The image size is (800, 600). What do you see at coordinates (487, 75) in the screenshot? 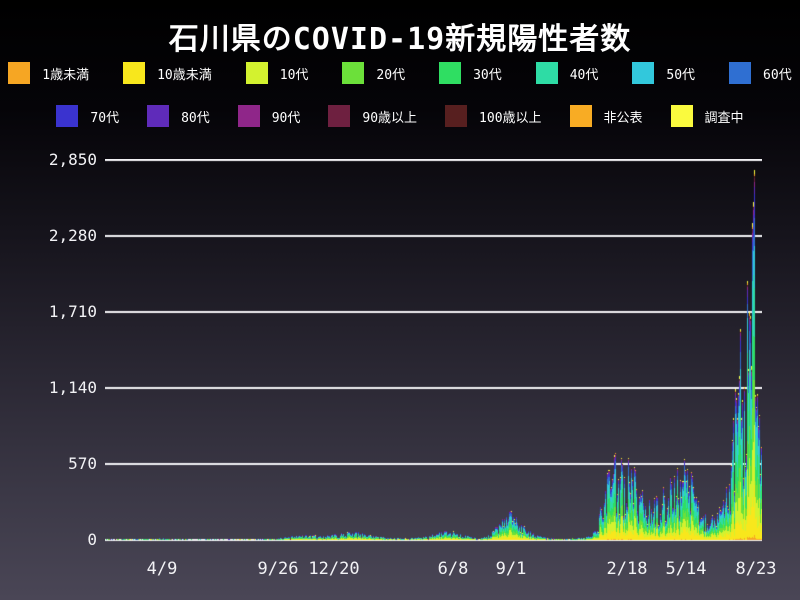
I see `legend-label: 30代` at bounding box center [487, 75].